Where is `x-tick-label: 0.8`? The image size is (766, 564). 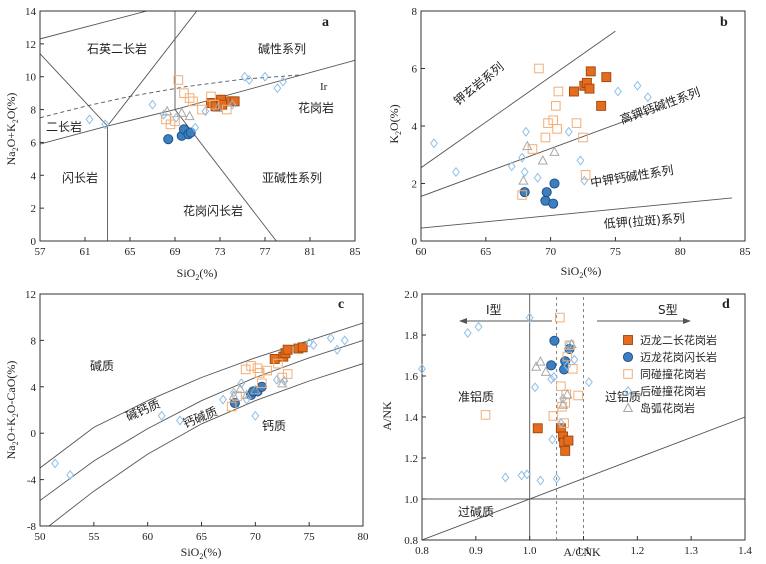 x-tick-label: 0.8 is located at coordinates (422, 551).